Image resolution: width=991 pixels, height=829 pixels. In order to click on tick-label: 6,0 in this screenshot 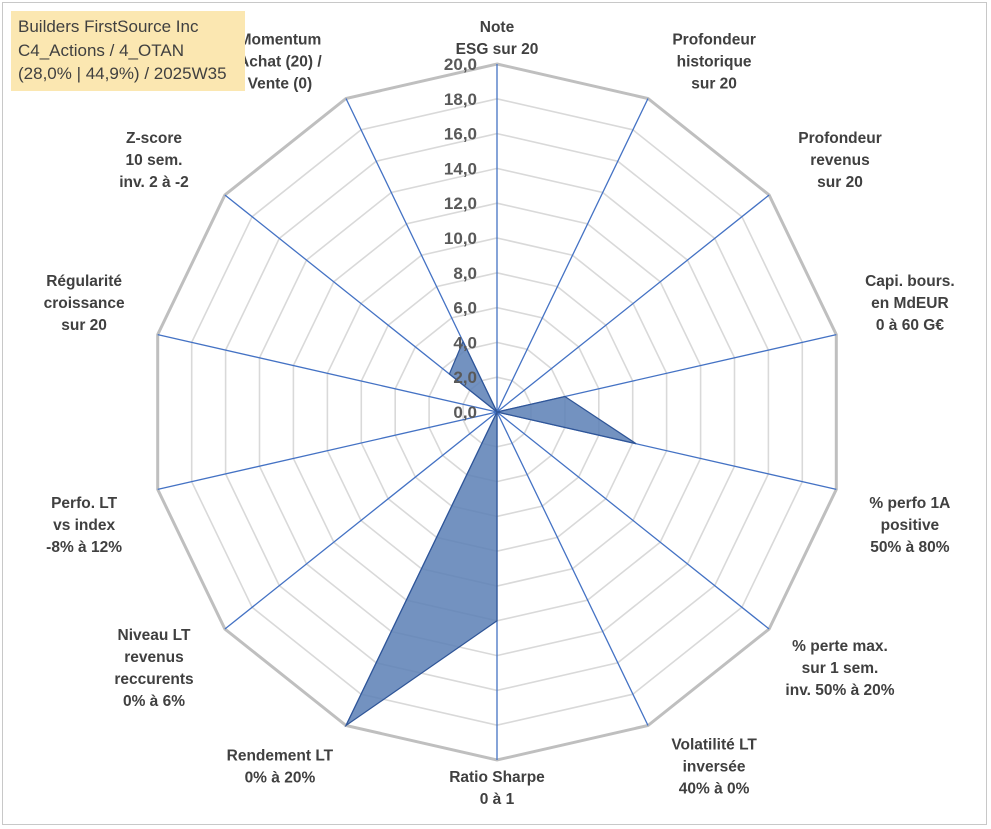, I will do `click(465, 308)`.